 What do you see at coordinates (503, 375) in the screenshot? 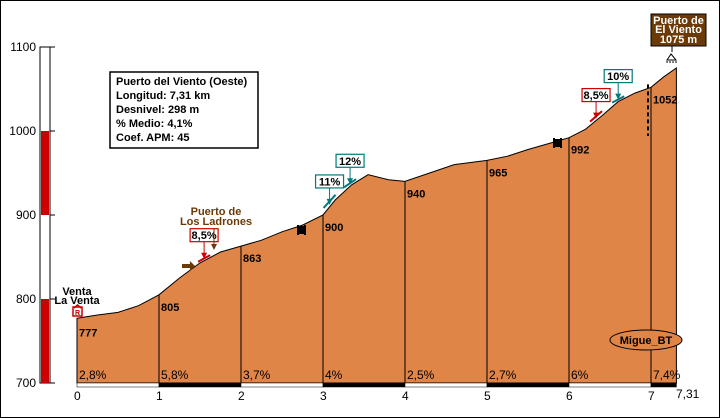
I see `segment-grade-label: 2,7%` at bounding box center [503, 375].